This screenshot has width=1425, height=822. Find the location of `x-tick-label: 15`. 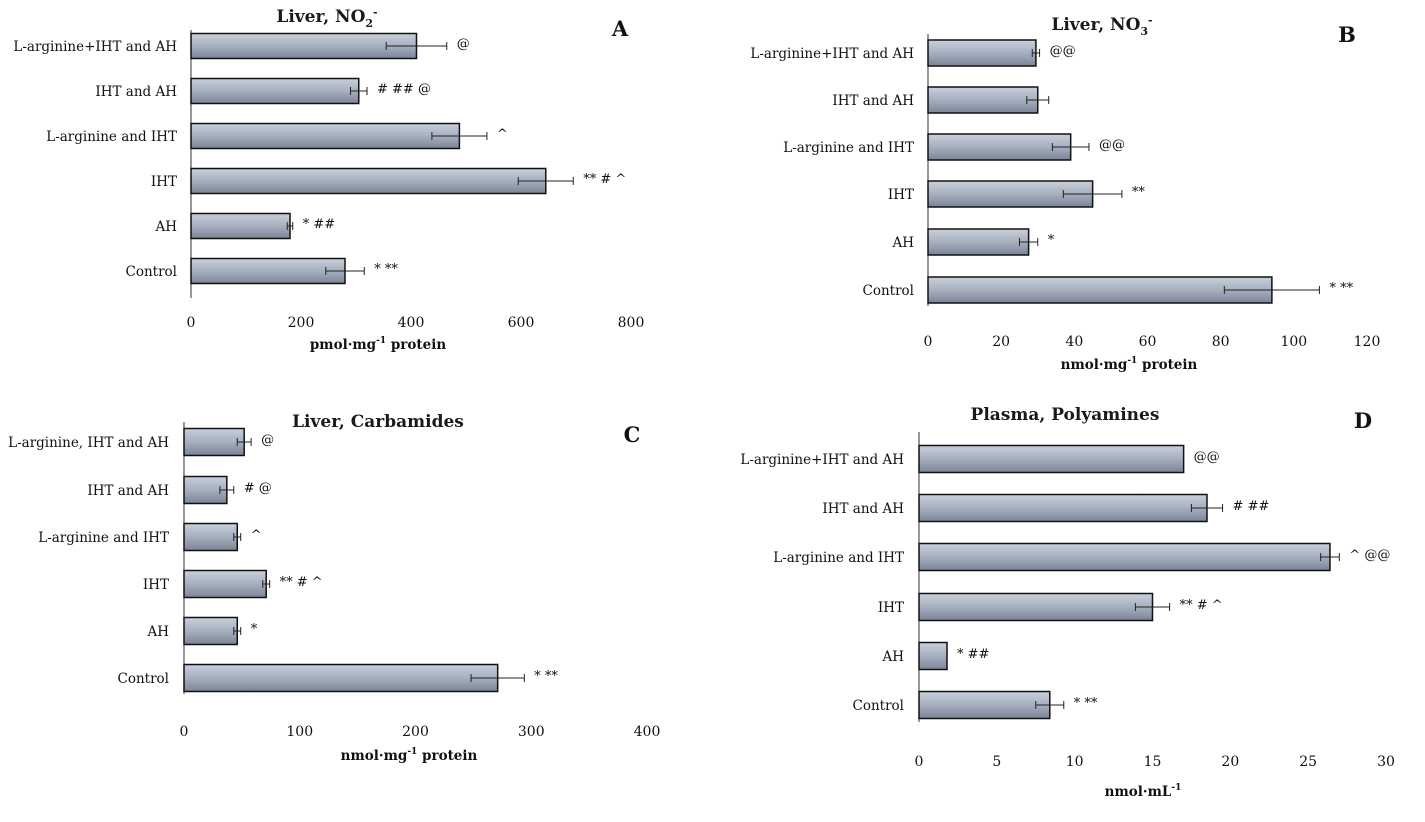

x-tick-label: 15 is located at coordinates (1153, 762).